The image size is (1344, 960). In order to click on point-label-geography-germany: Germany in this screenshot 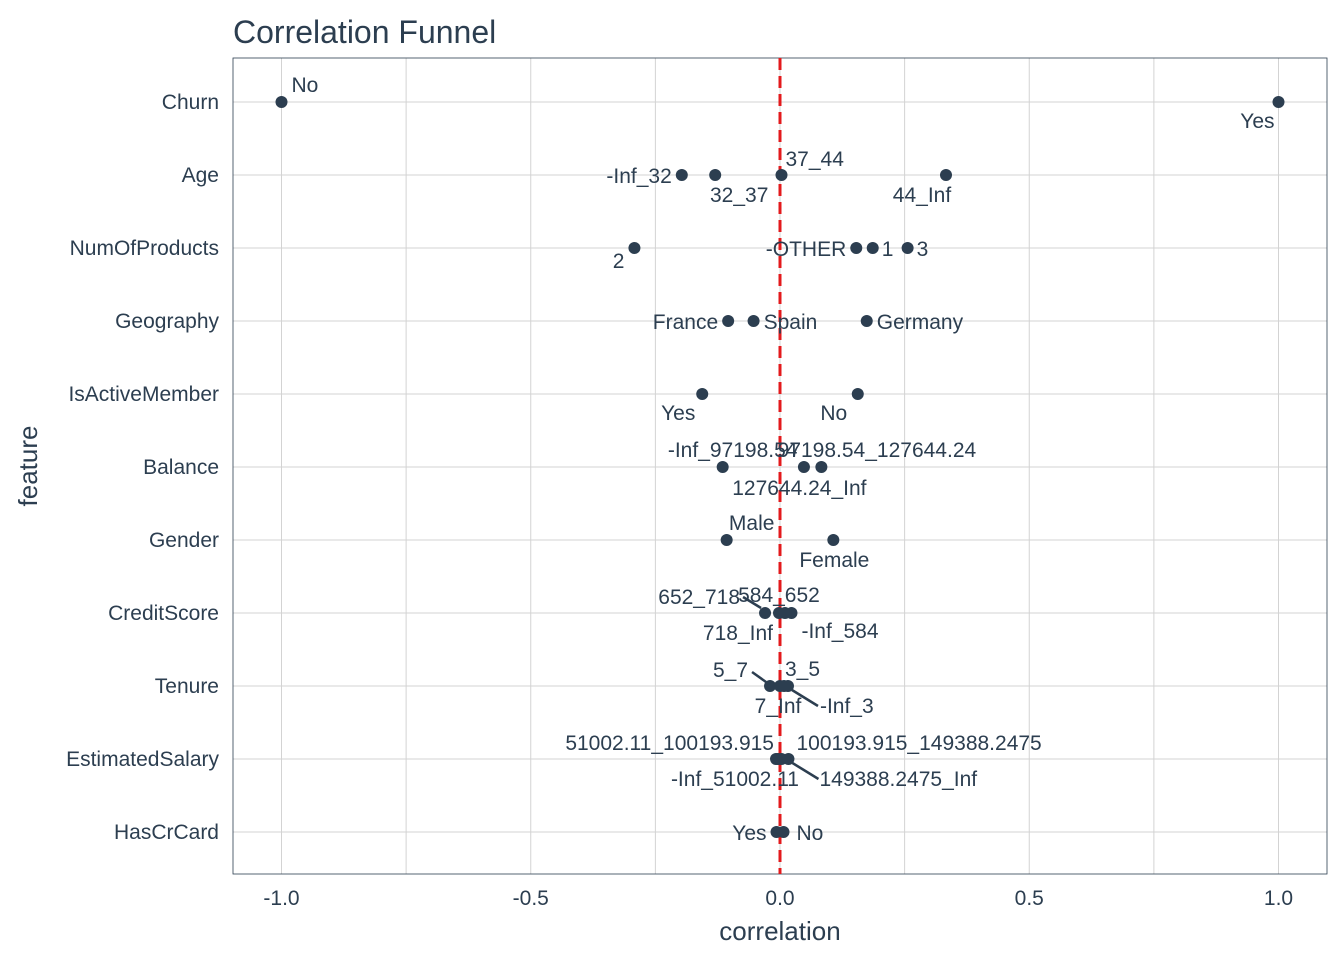, I will do `click(920, 322)`.